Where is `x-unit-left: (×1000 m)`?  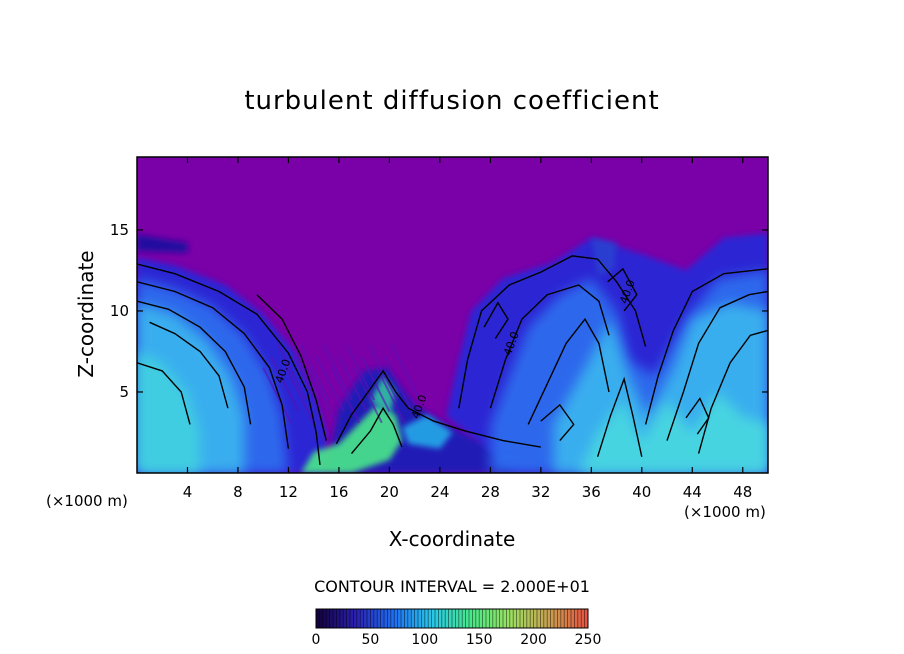
x-unit-left: (×1000 m) is located at coordinates (87, 501).